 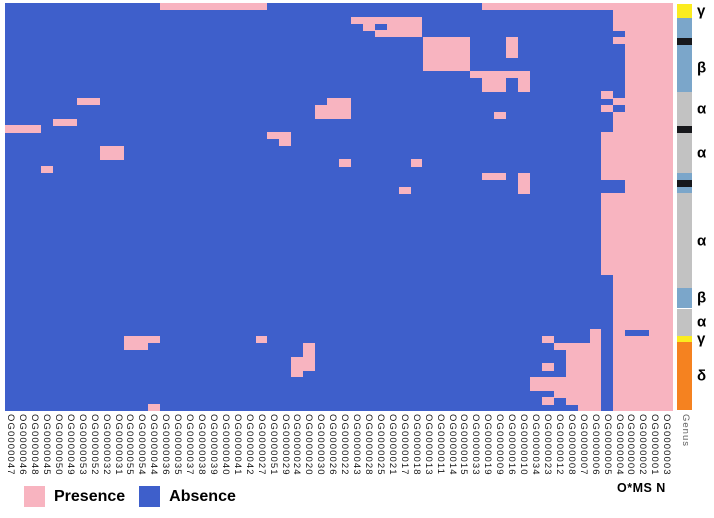 I want to click on x-axis-label: OG0000037, so click(x=190, y=445).